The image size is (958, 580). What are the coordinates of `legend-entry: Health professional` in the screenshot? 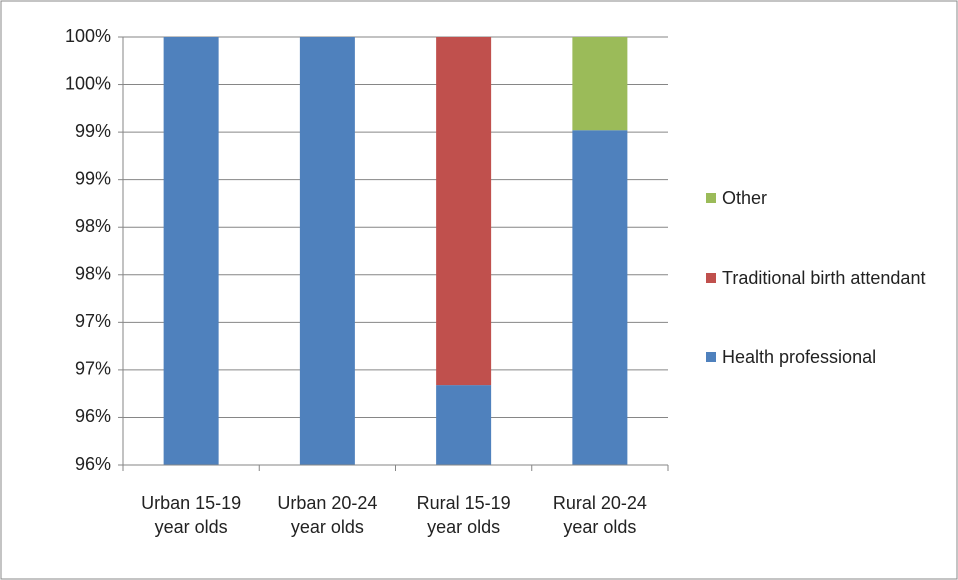 It's located at (832, 357).